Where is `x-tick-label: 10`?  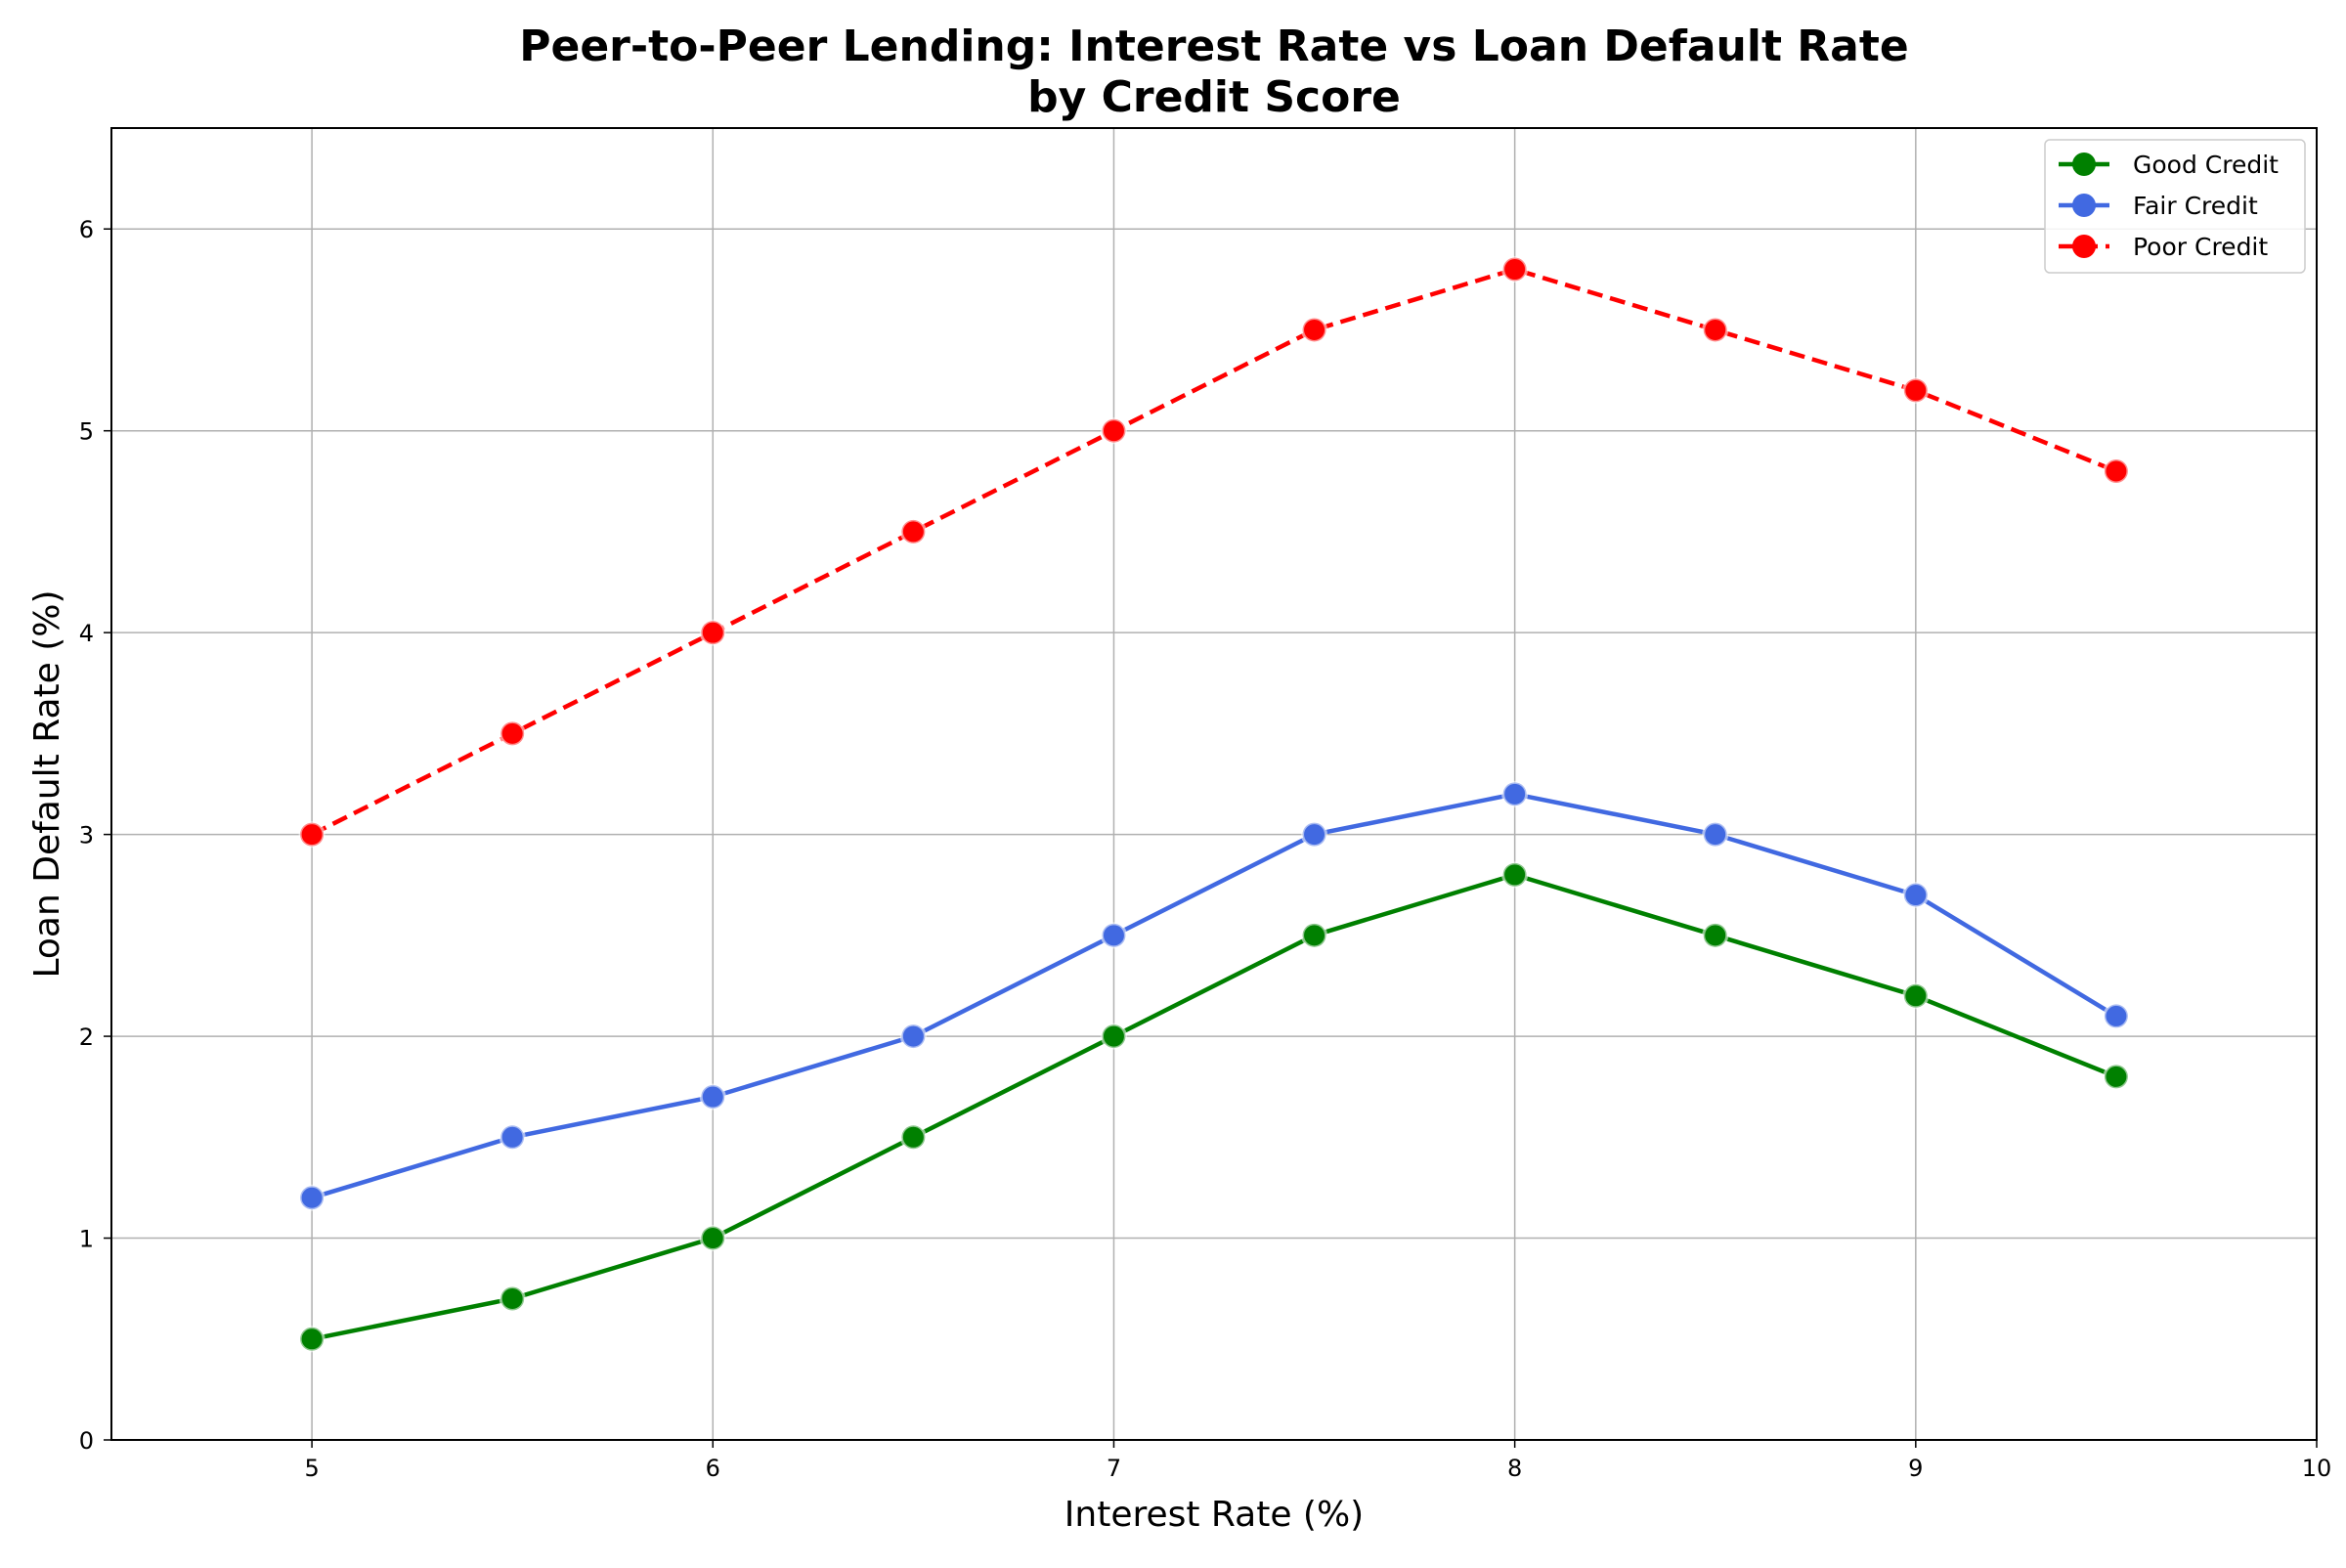 x-tick-label: 10 is located at coordinates (2317, 1468).